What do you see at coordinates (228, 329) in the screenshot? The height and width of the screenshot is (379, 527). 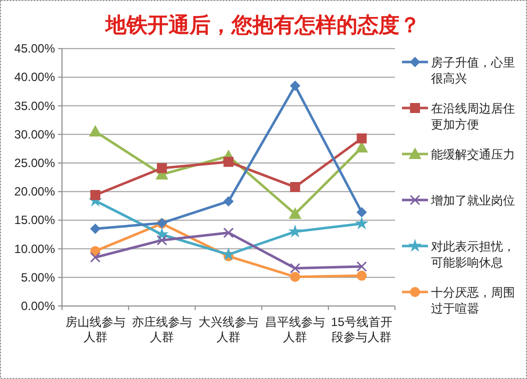 I see `x-tick-label: 大兴线参与人群` at bounding box center [228, 329].